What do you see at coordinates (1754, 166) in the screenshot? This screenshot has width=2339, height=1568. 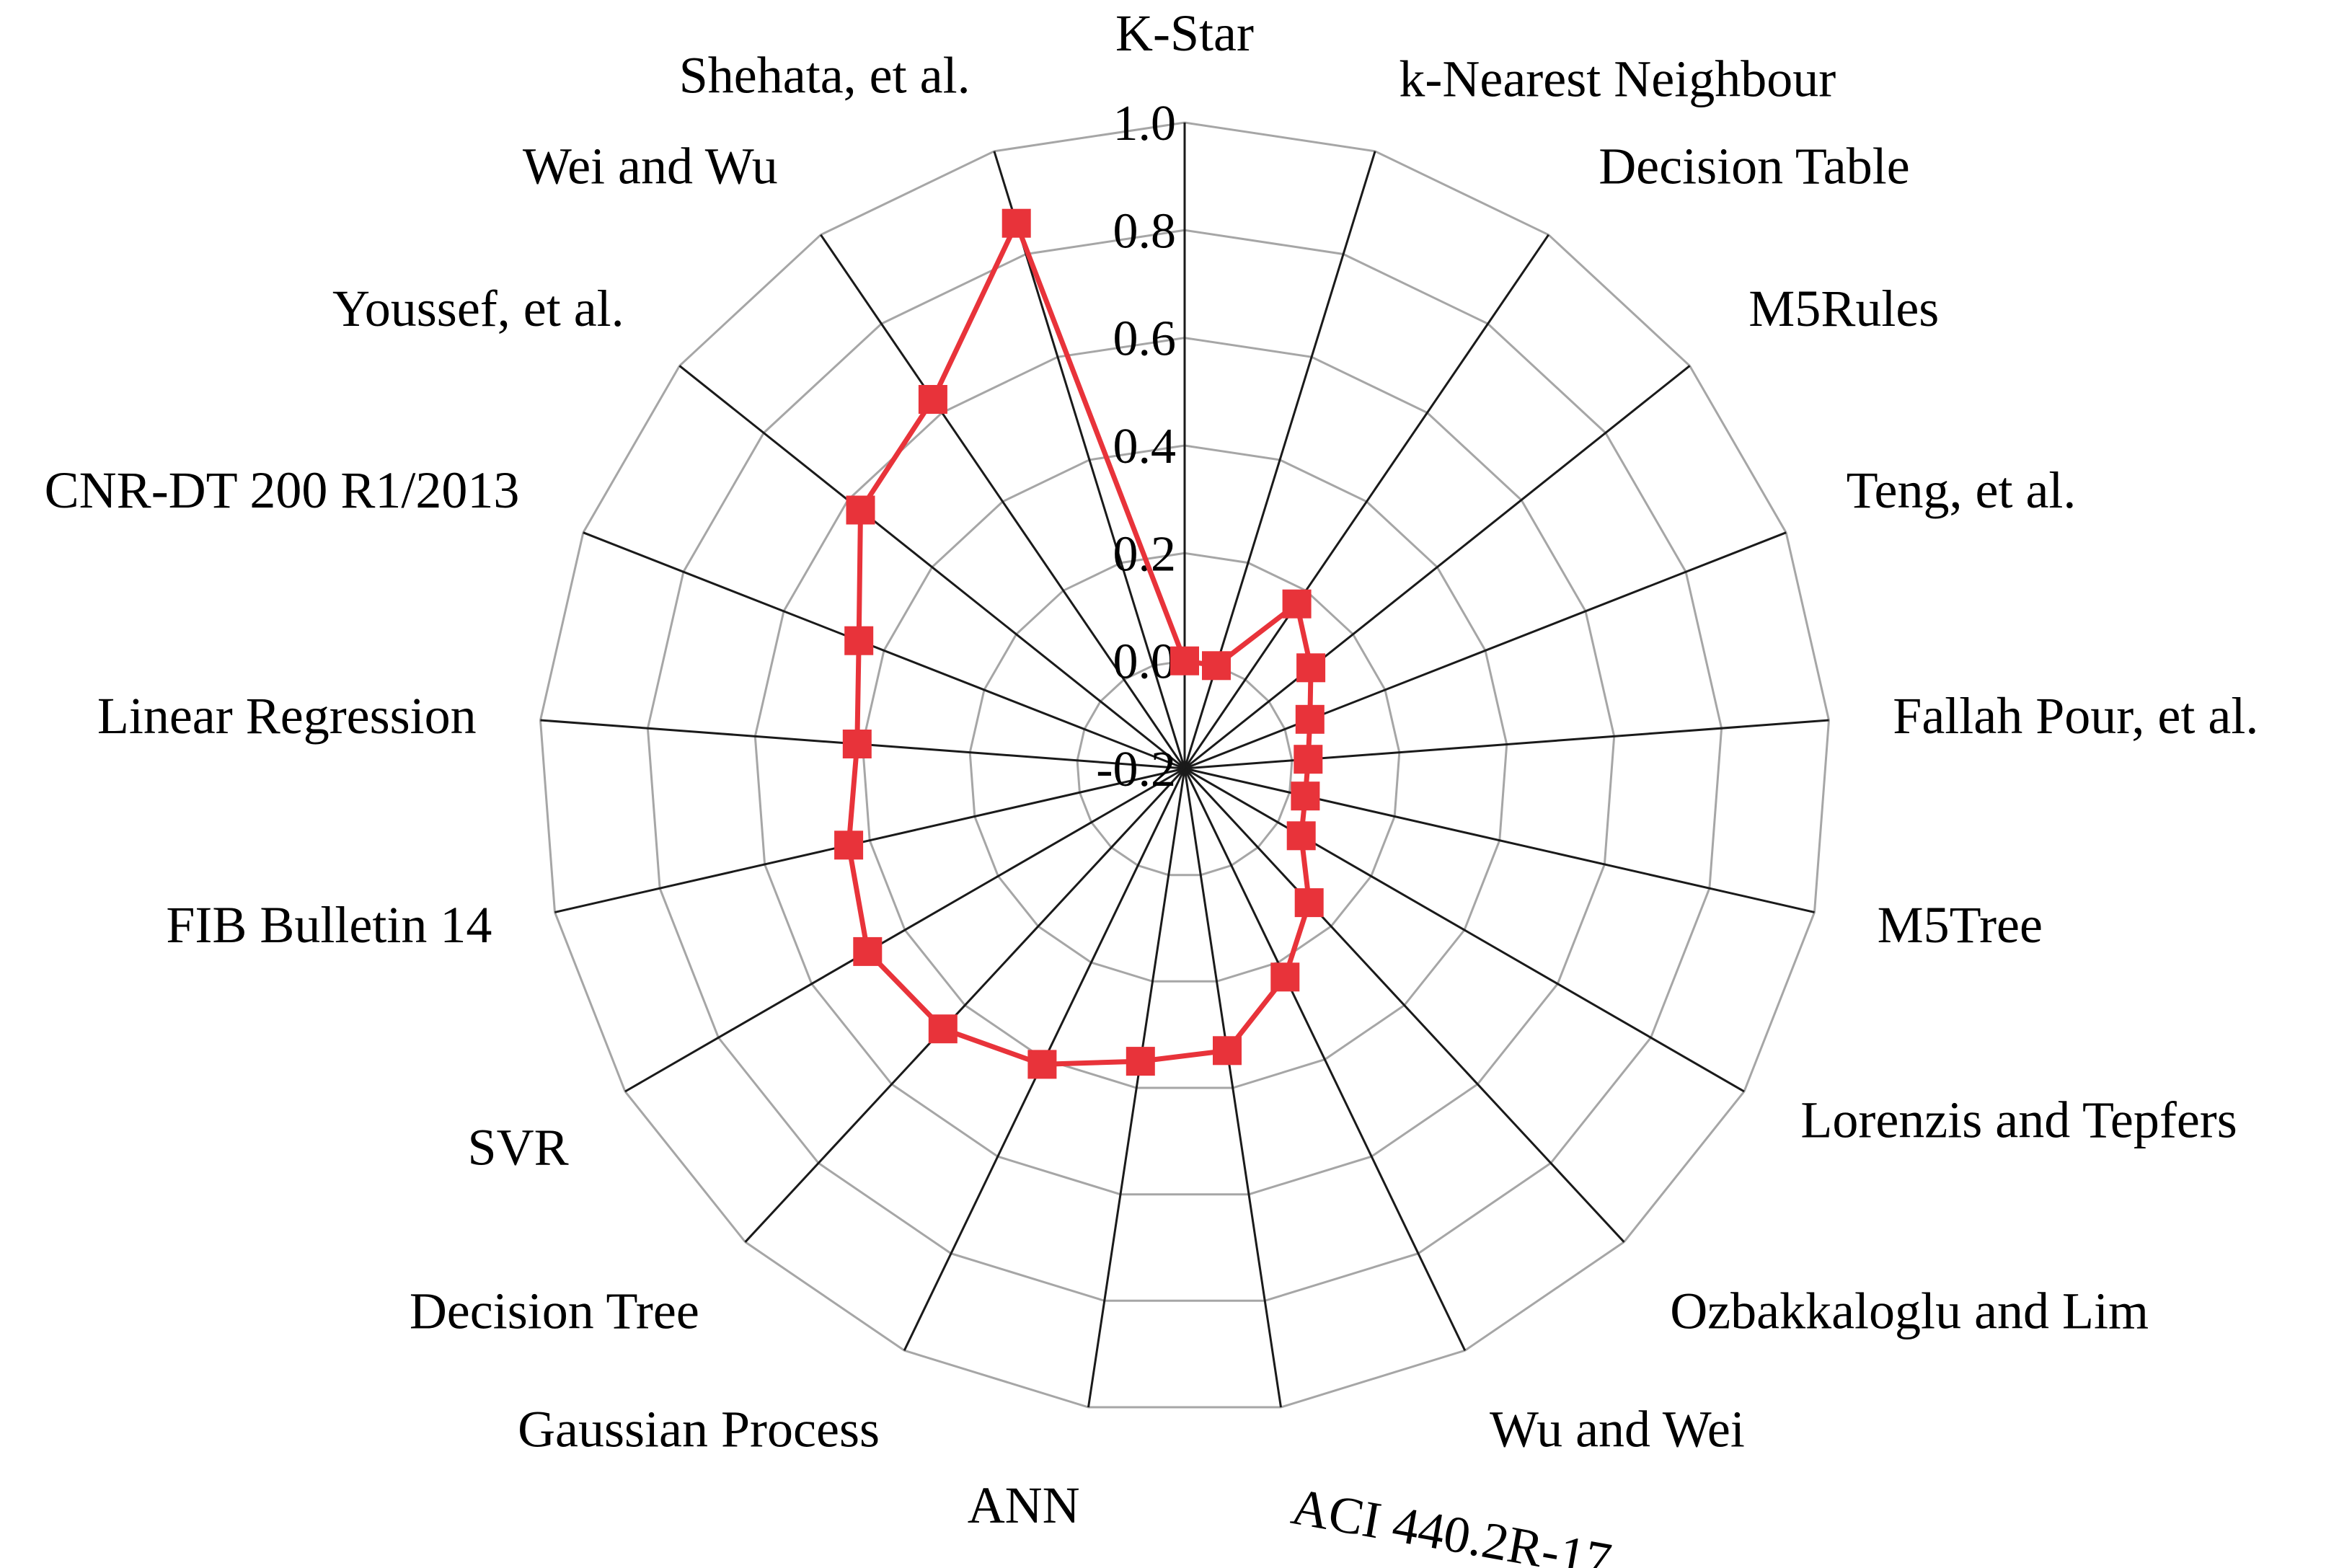 I see `category-label: Decision Table` at bounding box center [1754, 166].